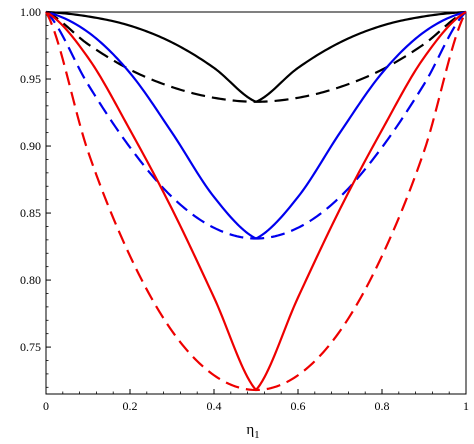 This screenshot has height=444, width=474. I want to click on x-axis-title-subscript: 1, so click(257, 435).